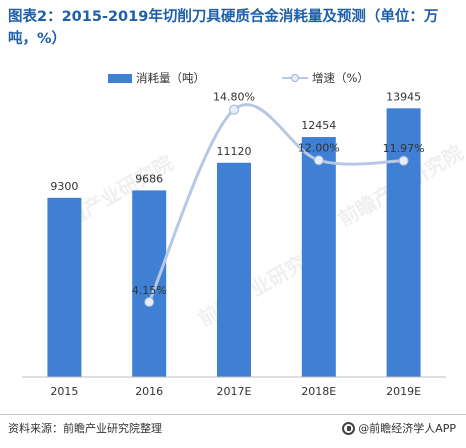 The image size is (466, 448). What do you see at coordinates (340, 78) in the screenshot?
I see `legend-line-label: 增速（%）` at bounding box center [340, 78].